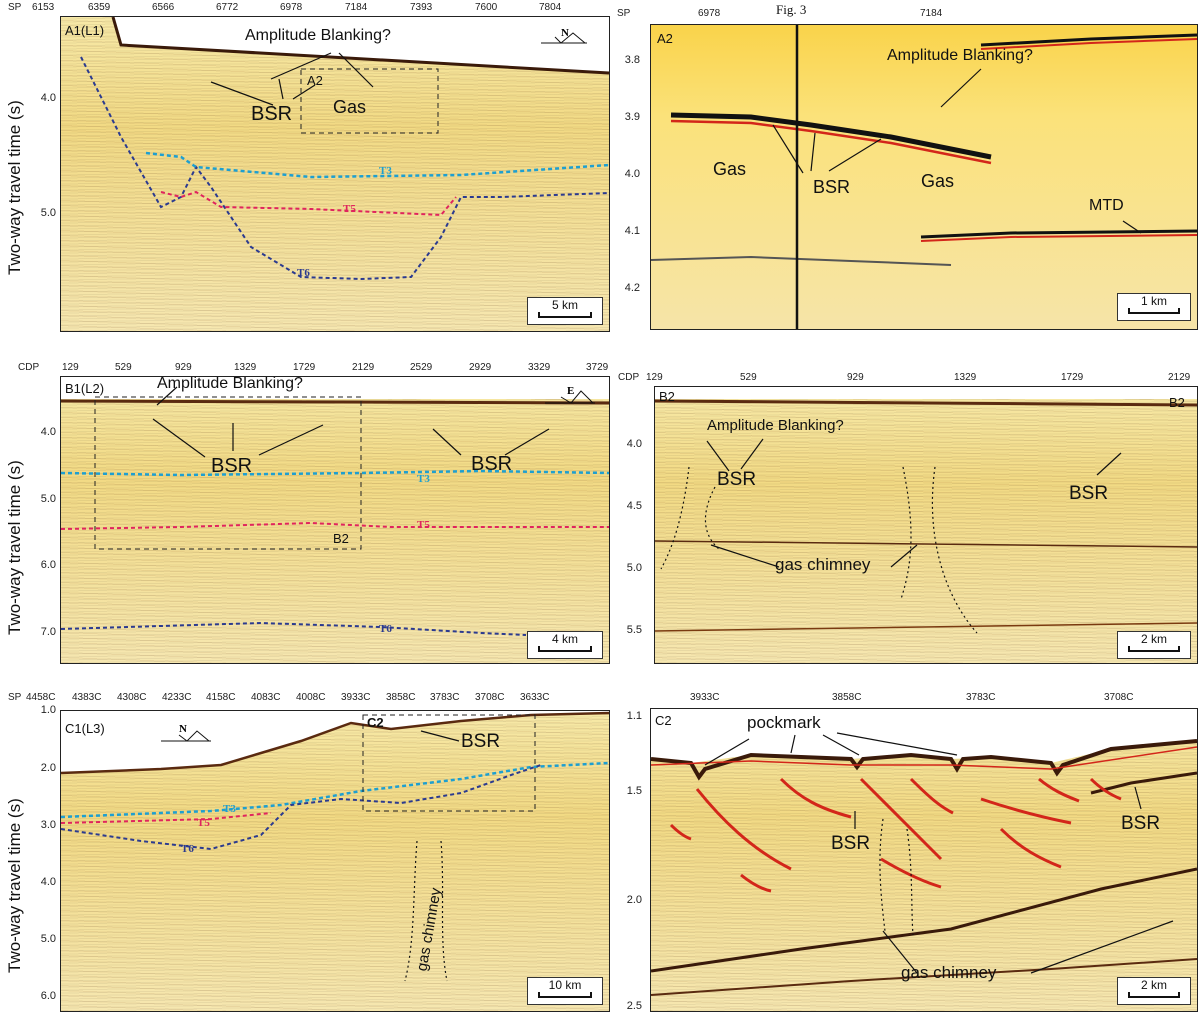 This screenshot has width=1200, height=1016. What do you see at coordinates (163, 7) in the screenshot?
I see `x-tick: 6566` at bounding box center [163, 7].